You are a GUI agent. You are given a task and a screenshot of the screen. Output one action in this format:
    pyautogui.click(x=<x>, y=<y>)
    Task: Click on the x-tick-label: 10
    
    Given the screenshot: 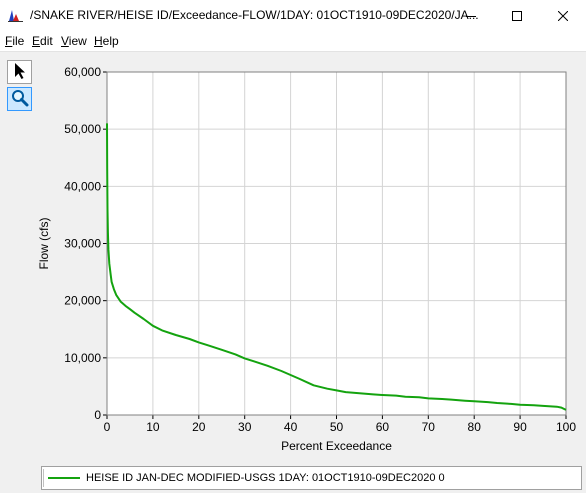 What is the action you would take?
    pyautogui.click(x=153, y=427)
    